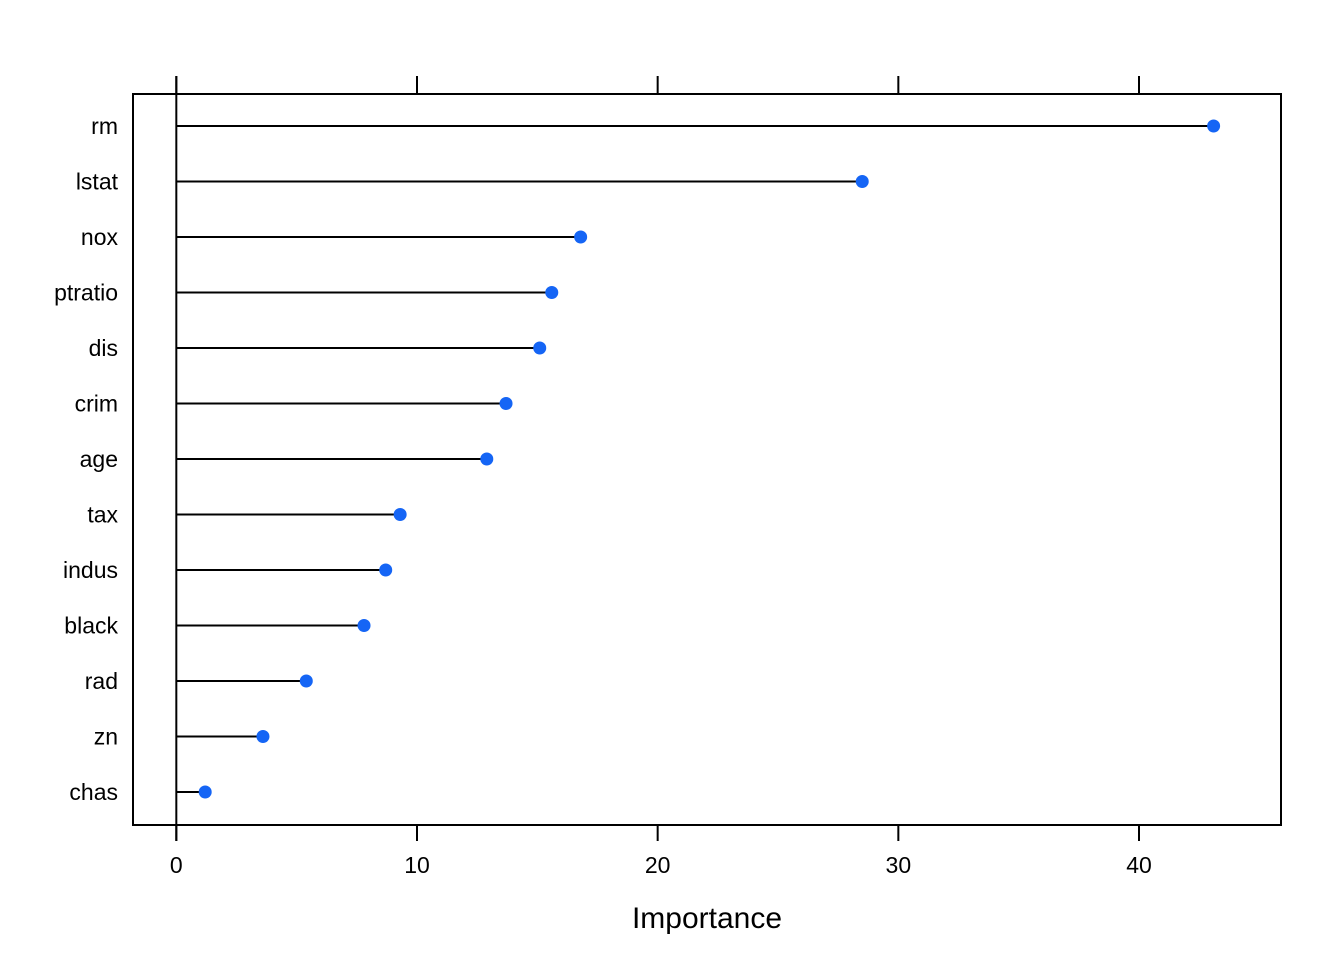 The width and height of the screenshot is (1344, 960). What do you see at coordinates (97, 182) in the screenshot?
I see `category-label-lstat: lstat` at bounding box center [97, 182].